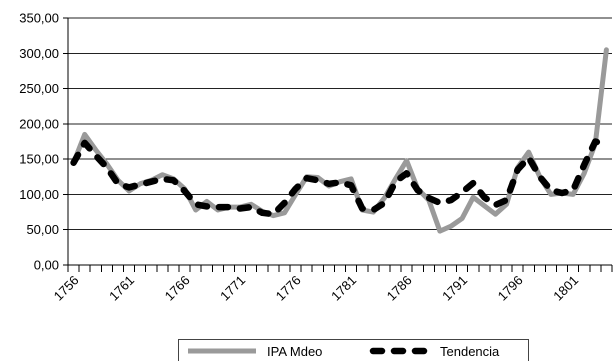 The height and width of the screenshot is (361, 616). What do you see at coordinates (39, 88) in the screenshot?
I see `y-tick-label: 250,00` at bounding box center [39, 88].